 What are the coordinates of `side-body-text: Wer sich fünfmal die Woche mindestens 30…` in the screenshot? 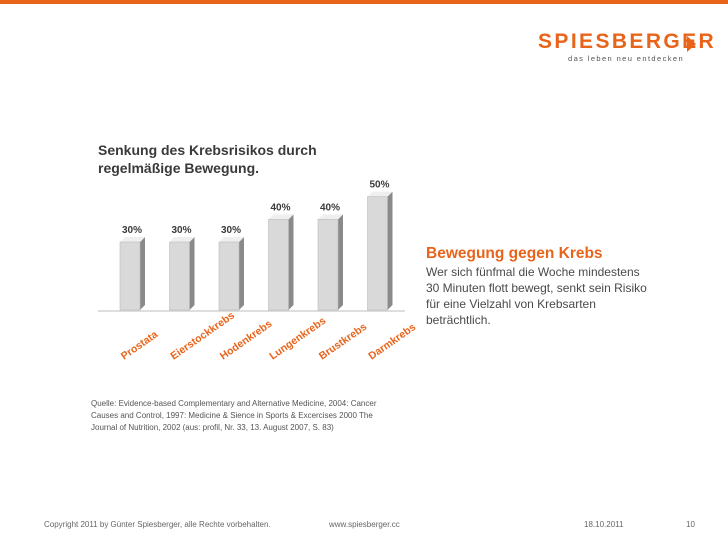 It's located at (536, 296).